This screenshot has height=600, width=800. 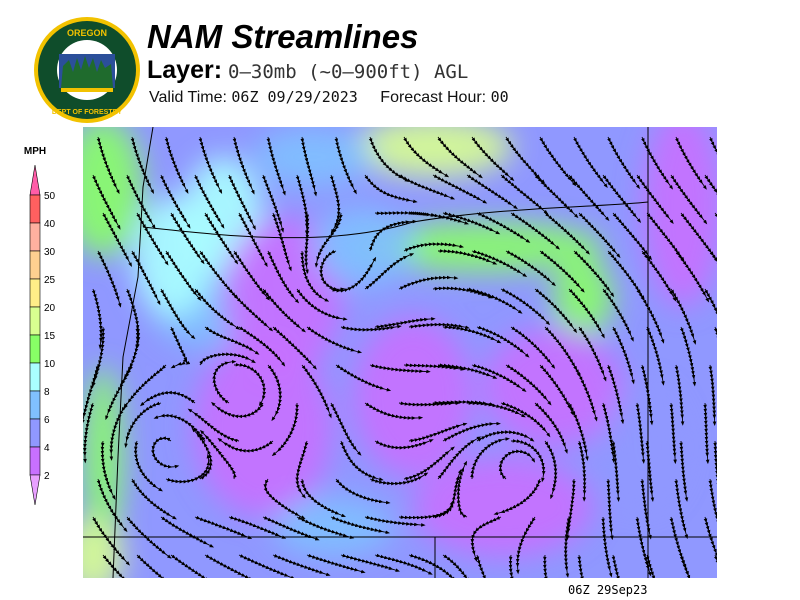 I want to click on layer-info: Layer: 0–30mb (~0–900ft) AGL, so click(x=307, y=70).